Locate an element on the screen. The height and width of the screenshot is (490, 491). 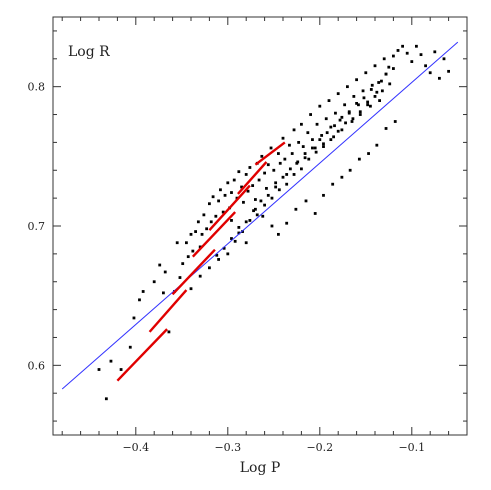
x-tick-label: −0.3 is located at coordinates (227, 447).